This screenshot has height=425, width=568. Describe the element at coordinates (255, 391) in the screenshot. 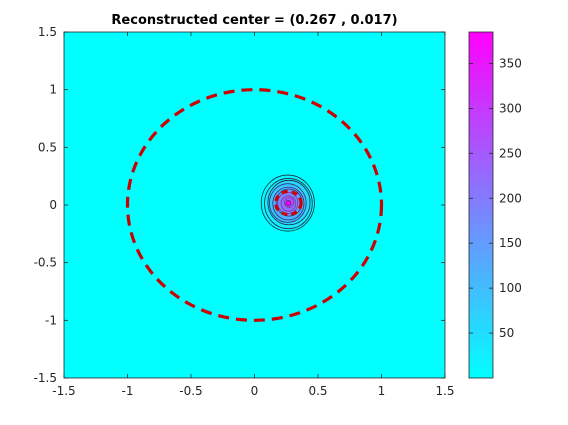

I see `x-tick-label: 0` at that location.